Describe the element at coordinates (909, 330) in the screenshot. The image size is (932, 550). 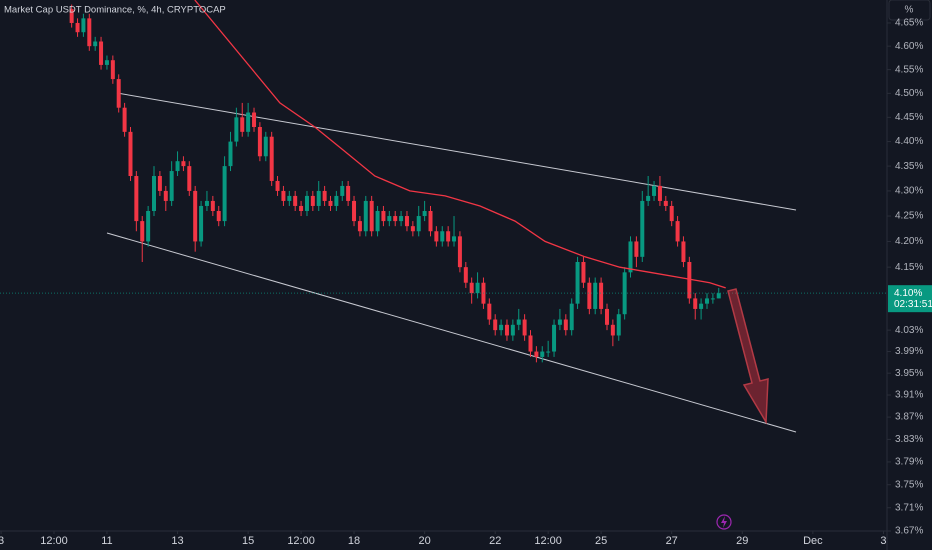
I see `y-tick-label: 4.03%` at that location.